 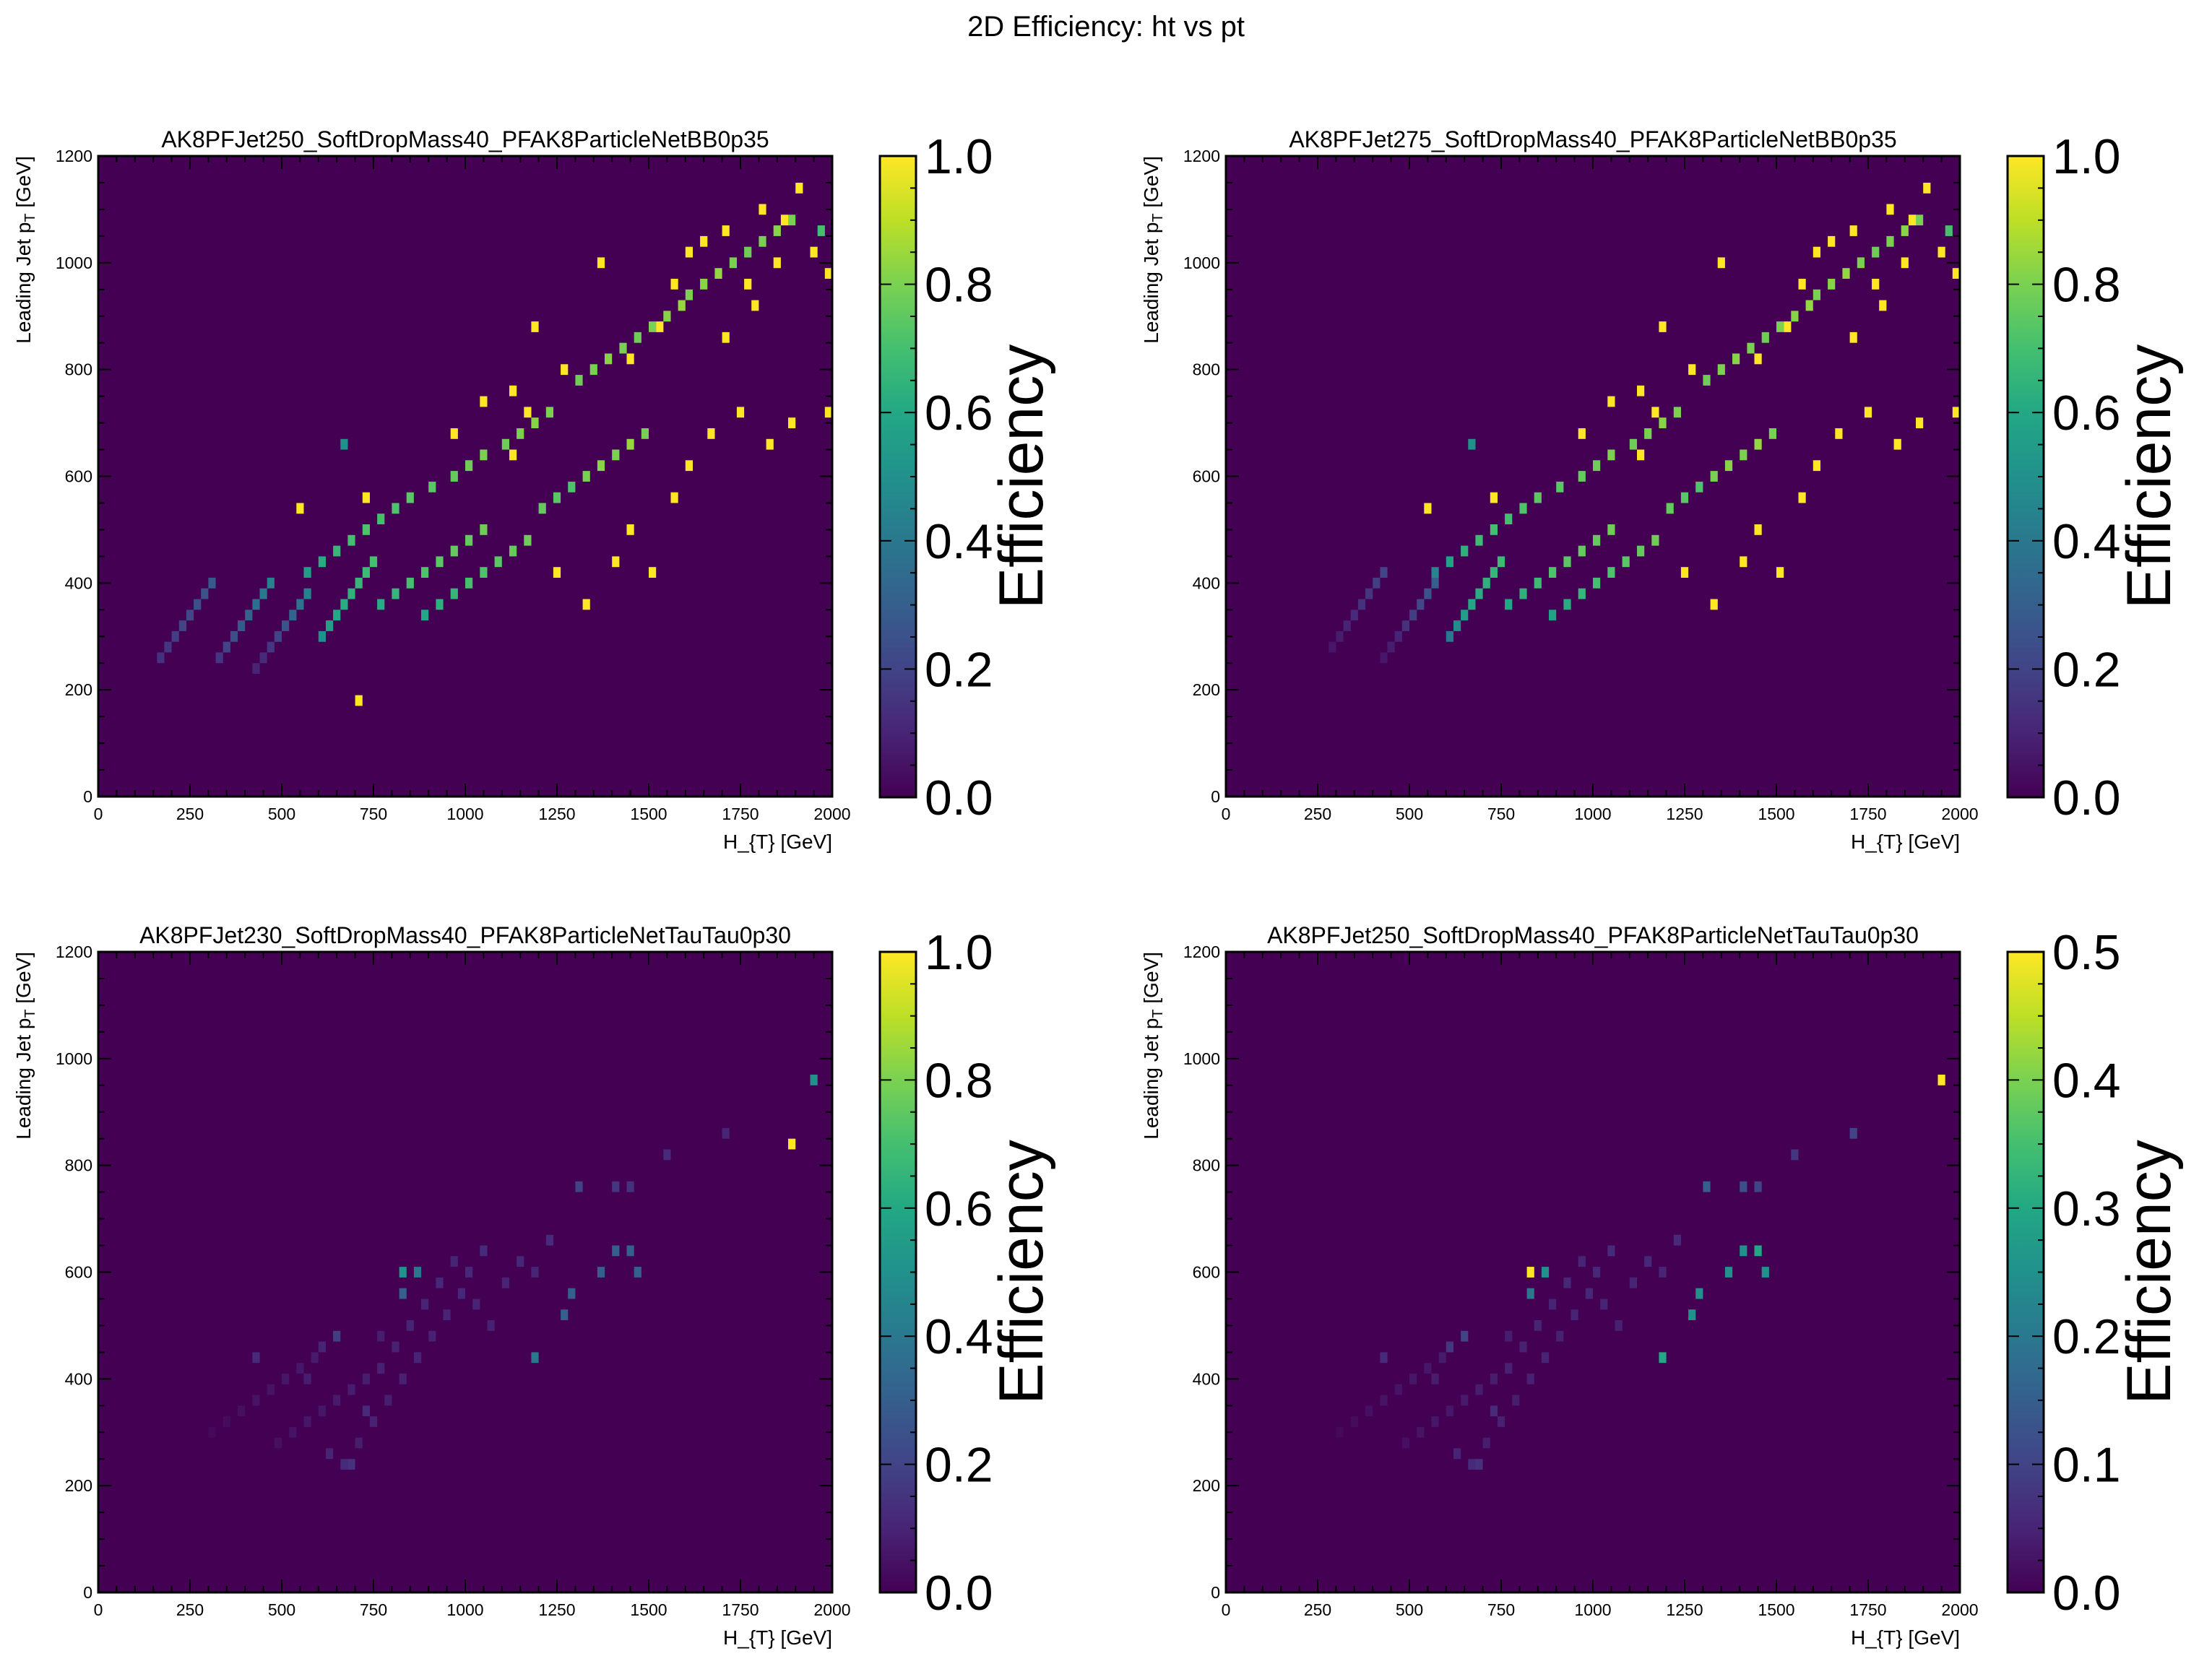 I want to click on axis-ticks, so click(x=465, y=476).